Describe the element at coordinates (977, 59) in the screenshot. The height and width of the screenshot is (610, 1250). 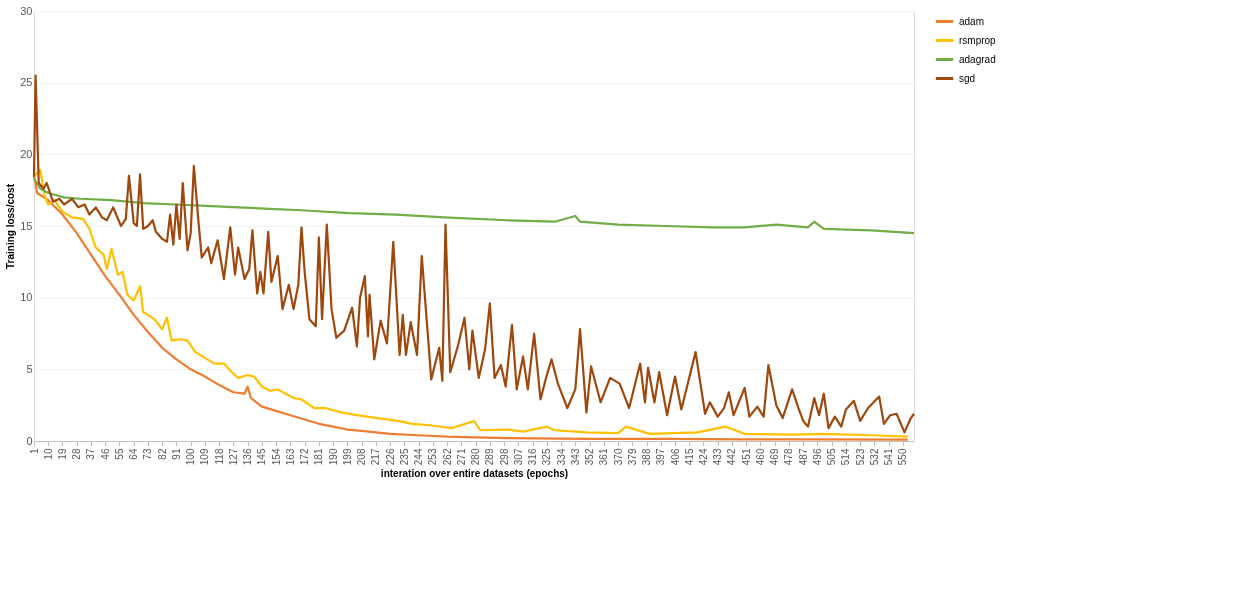
I see `legend-label: adagrad` at that location.